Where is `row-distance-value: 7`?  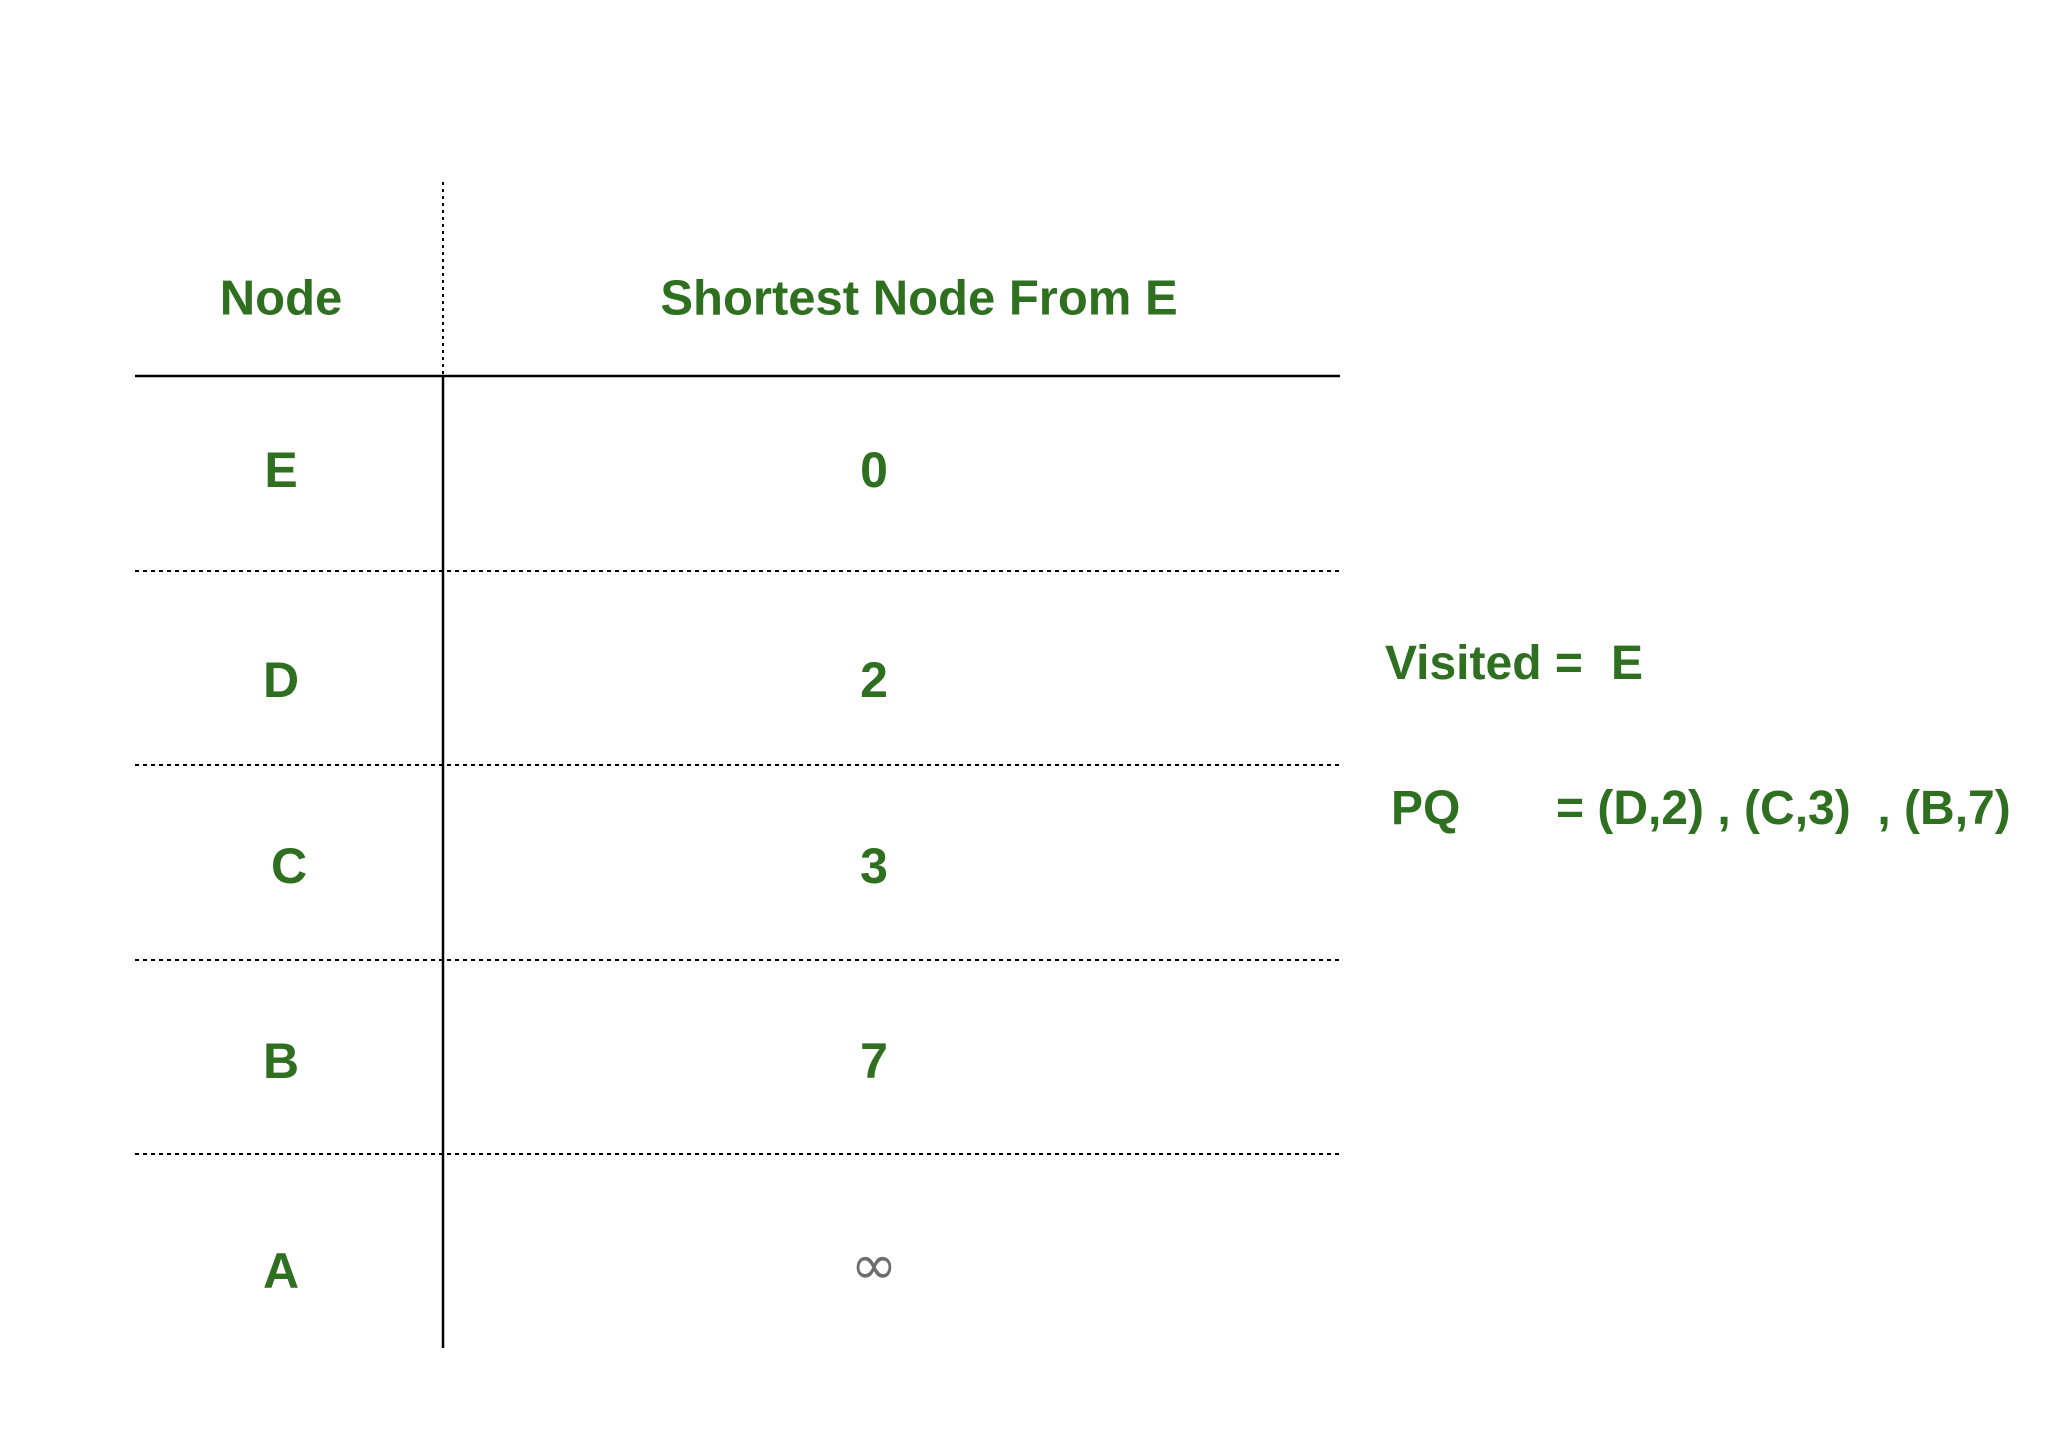 row-distance-value: 7 is located at coordinates (874, 1061).